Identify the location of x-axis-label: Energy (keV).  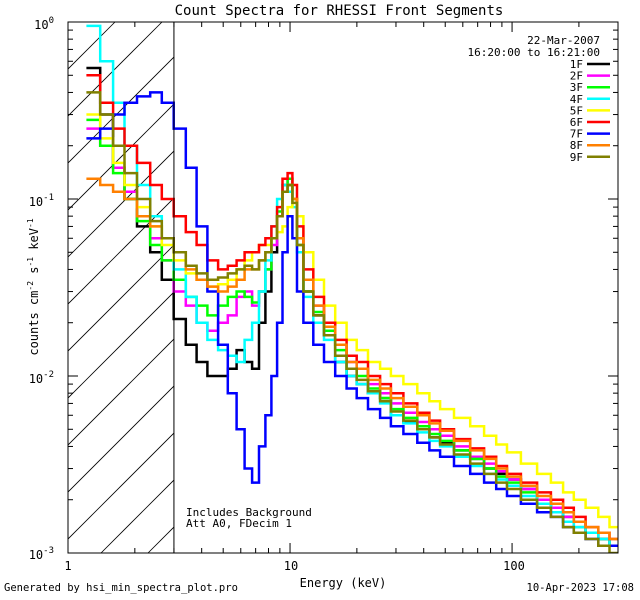
(343, 583).